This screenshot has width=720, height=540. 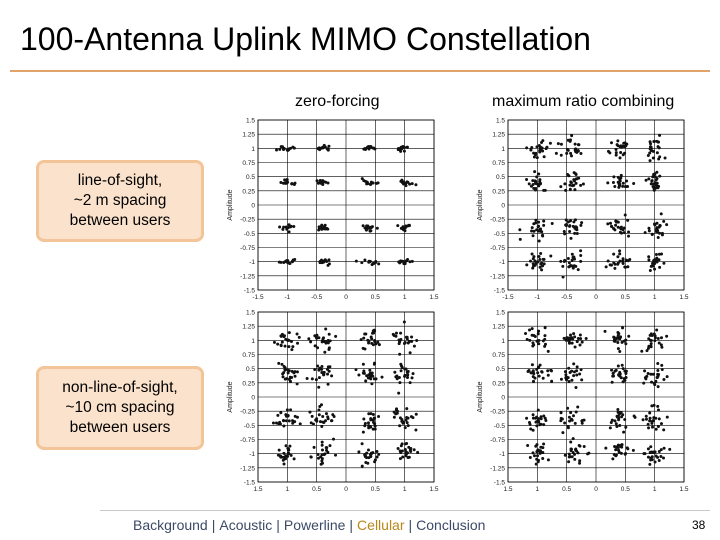 What do you see at coordinates (405, 510) in the screenshot?
I see `footer-divider` at bounding box center [405, 510].